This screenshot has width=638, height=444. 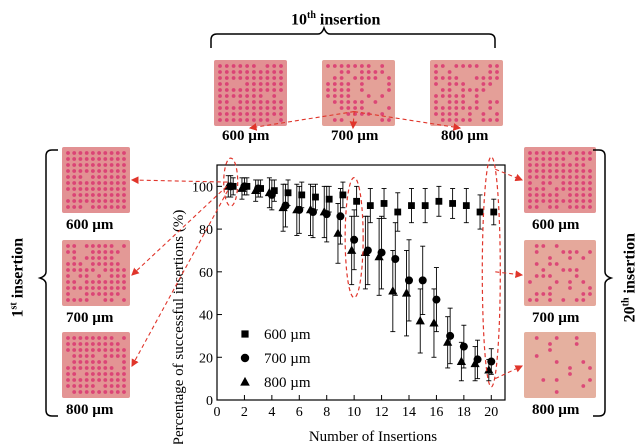 What do you see at coordinates (217, 412) in the screenshot?
I see `x-tick-label: 0` at bounding box center [217, 412].